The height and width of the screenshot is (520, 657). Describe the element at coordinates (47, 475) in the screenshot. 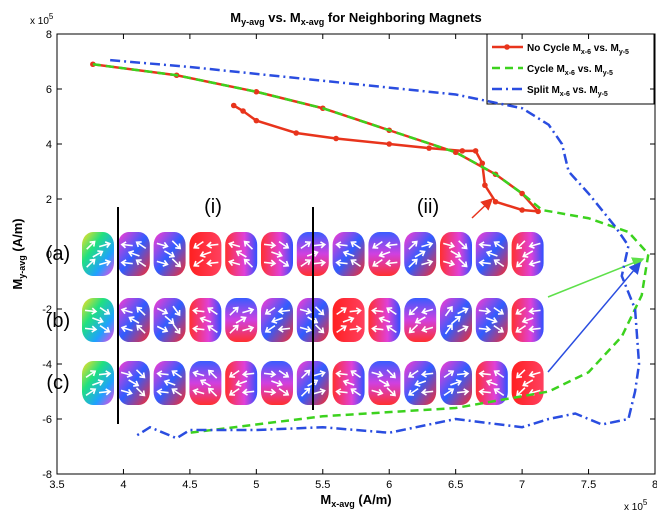

I see `y-tick-label: -8` at that location.